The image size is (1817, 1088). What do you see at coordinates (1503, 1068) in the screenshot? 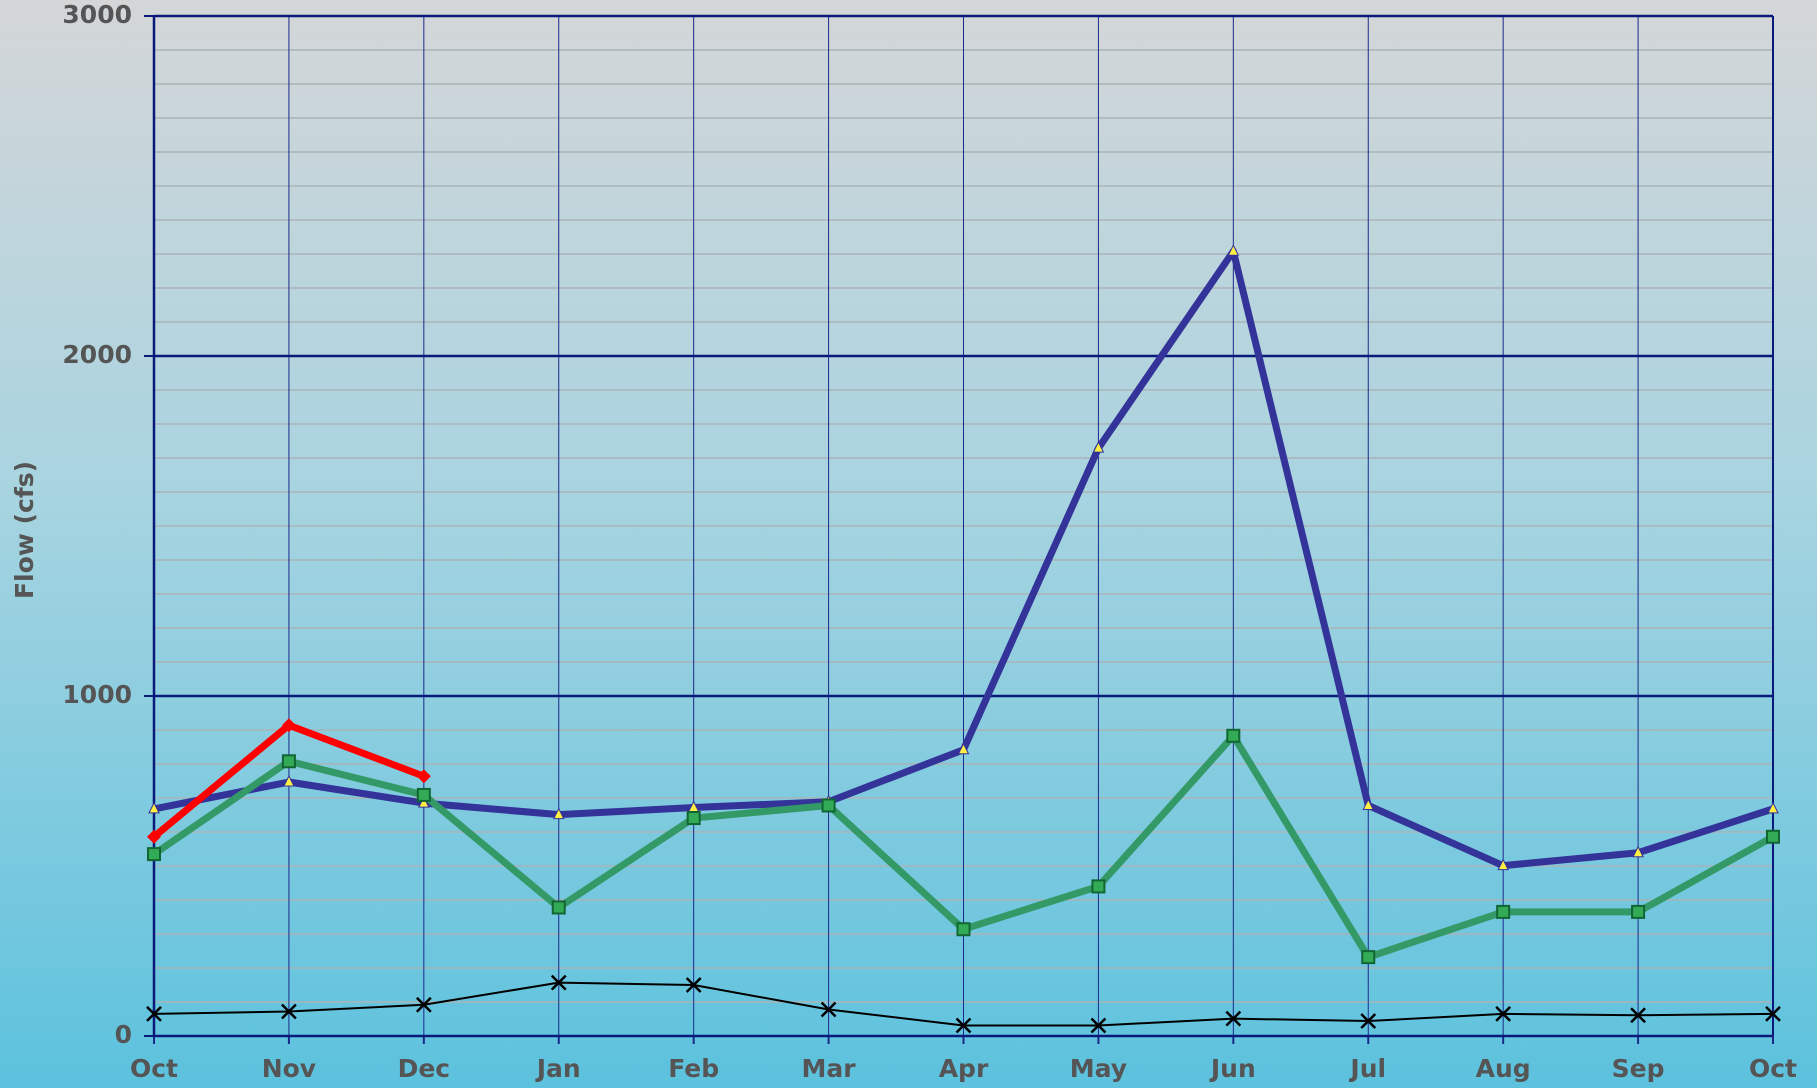
I see `x-tick-label: Aug` at bounding box center [1503, 1068].